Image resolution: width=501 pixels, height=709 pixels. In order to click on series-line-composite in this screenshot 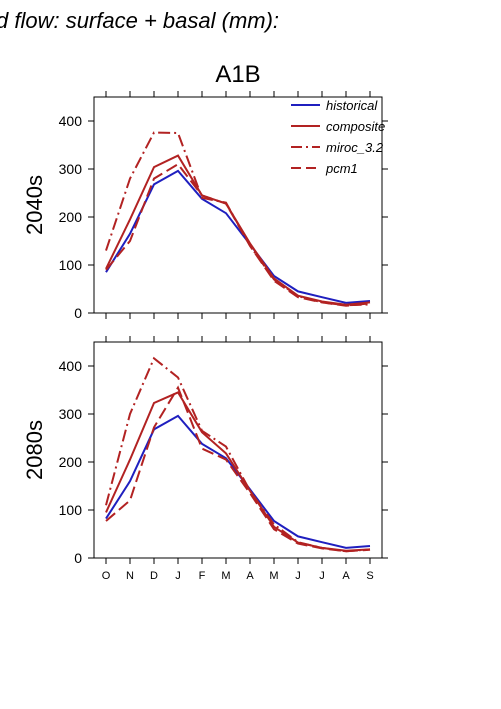, I will do `click(238, 471)`.